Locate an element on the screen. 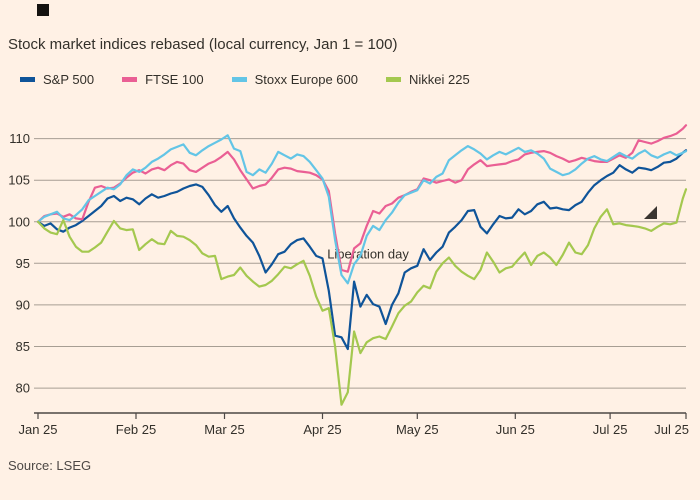 The width and height of the screenshot is (700, 500). y-tick-label: 105 is located at coordinates (19, 180).